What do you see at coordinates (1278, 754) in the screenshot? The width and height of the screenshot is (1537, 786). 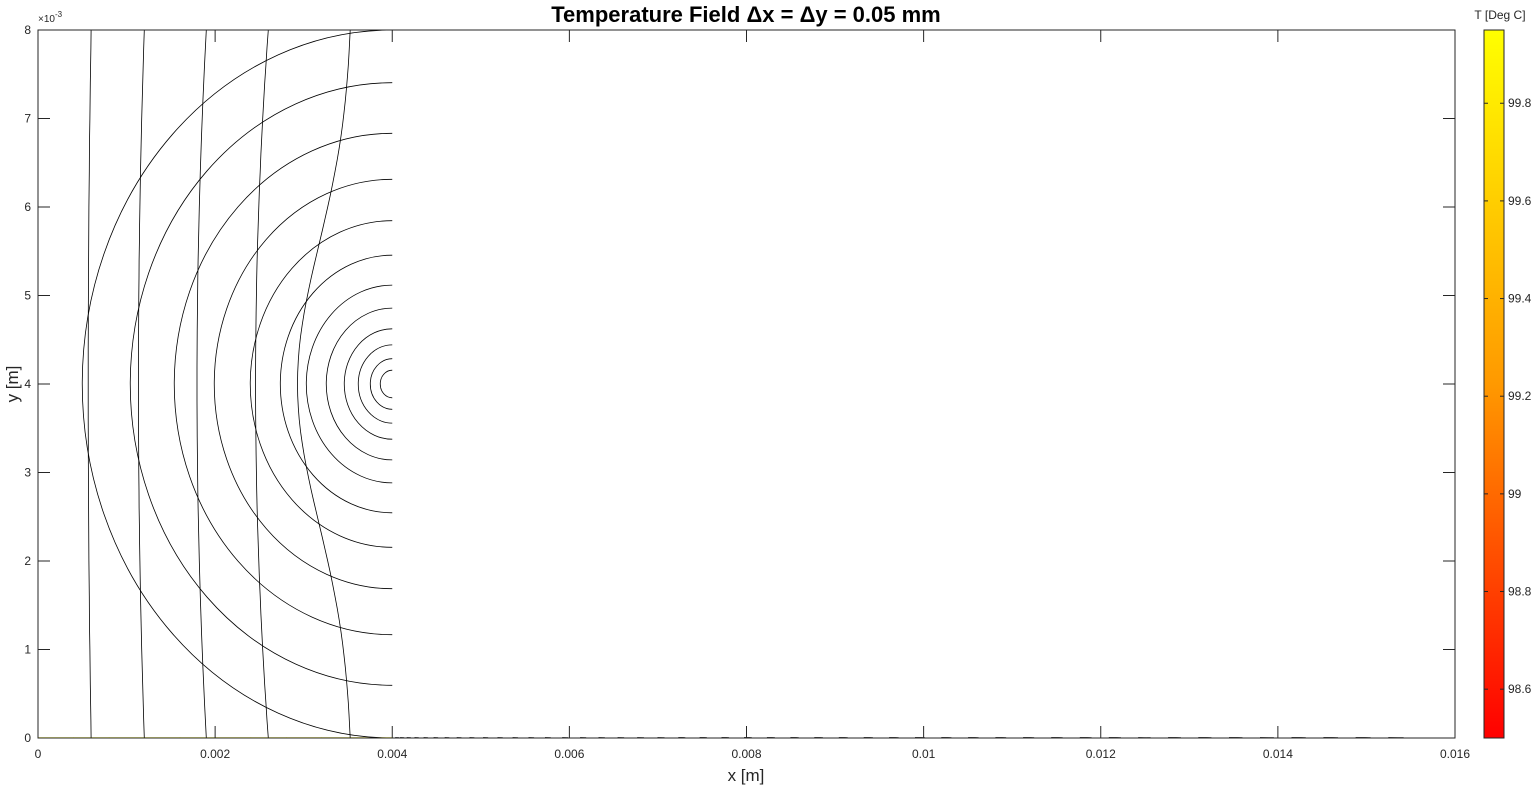 I see `x-tick-label: 0.014` at bounding box center [1278, 754].